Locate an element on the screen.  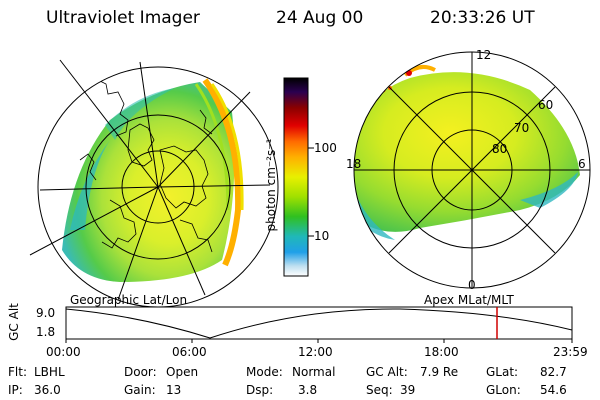
altitude-plot is located at coordinates (319, 324).